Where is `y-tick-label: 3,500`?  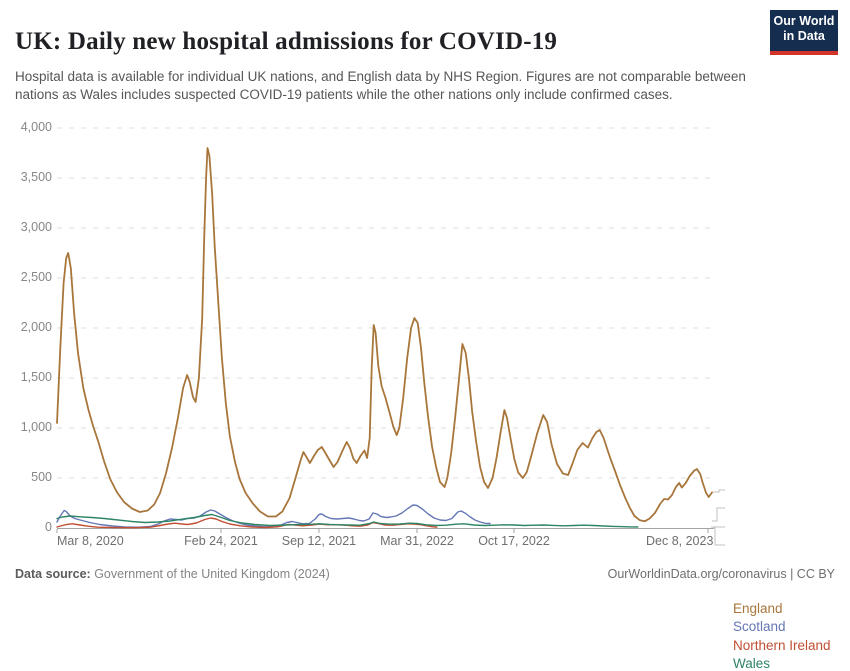
y-tick-label: 3,500 is located at coordinates (36, 177).